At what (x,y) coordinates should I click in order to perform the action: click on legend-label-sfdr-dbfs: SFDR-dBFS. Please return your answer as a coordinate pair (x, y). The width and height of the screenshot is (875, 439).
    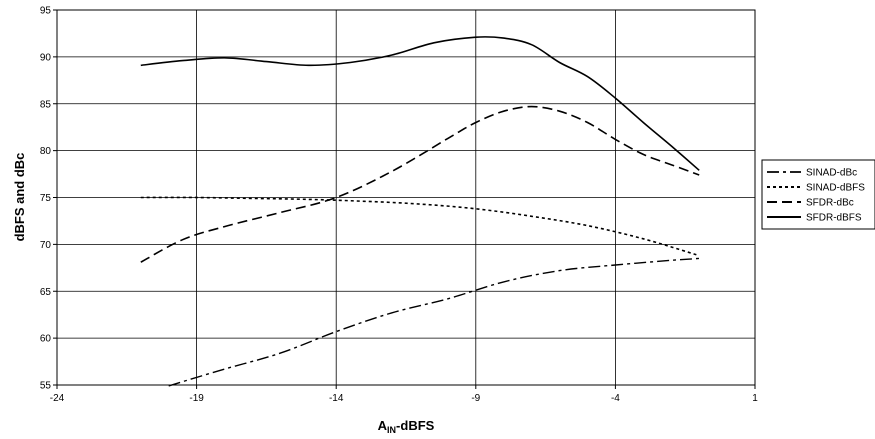
    Looking at the image, I should click on (834, 218).